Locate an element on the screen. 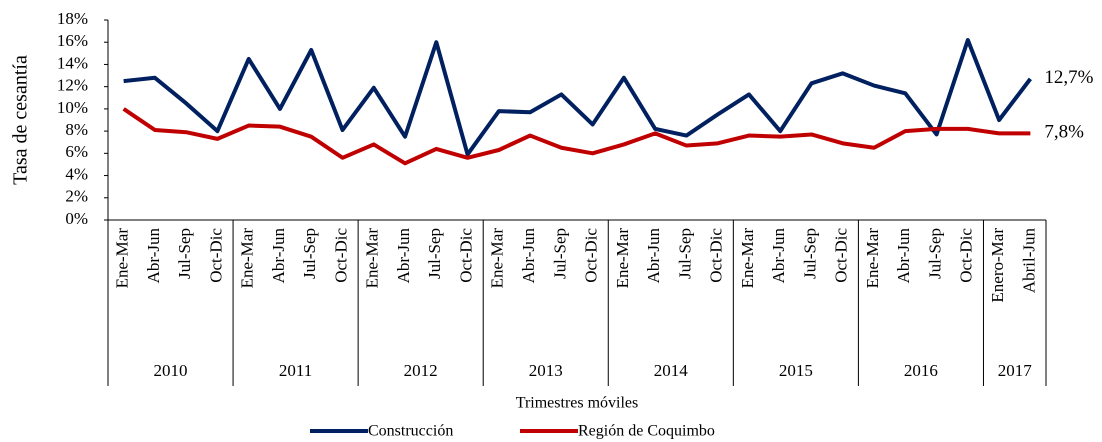 The image size is (1102, 442). y-tick-label: 12% is located at coordinates (72, 85).